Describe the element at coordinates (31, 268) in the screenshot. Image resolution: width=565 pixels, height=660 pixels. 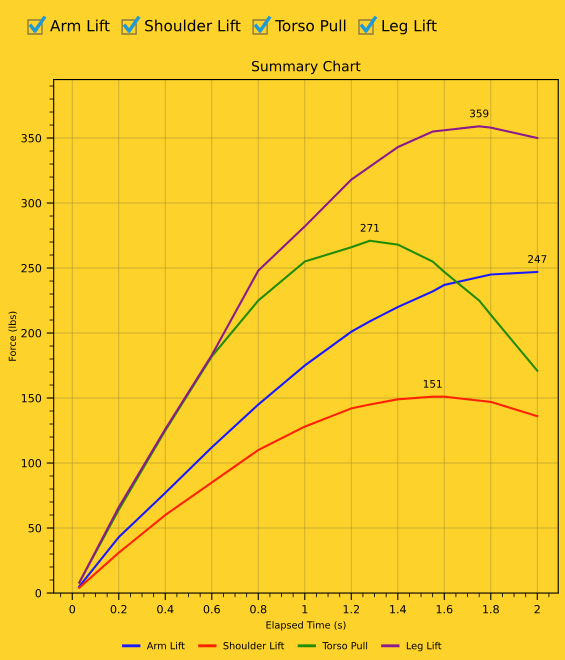
I see `y-tick-label: 250` at that location.